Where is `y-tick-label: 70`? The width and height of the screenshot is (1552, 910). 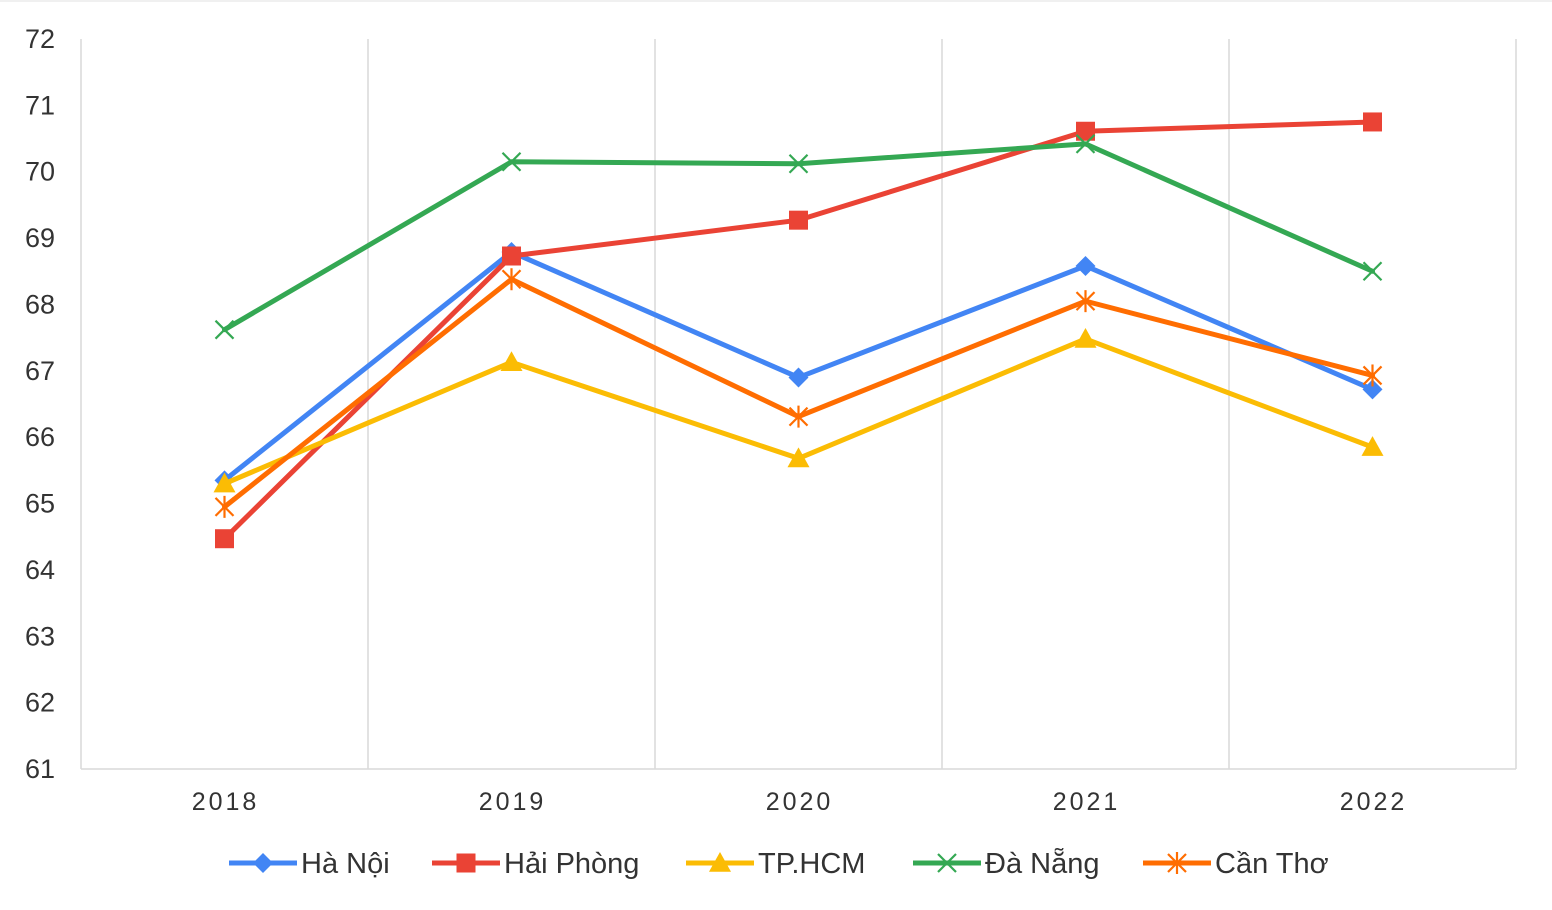 y-tick-label: 70 is located at coordinates (40, 172).